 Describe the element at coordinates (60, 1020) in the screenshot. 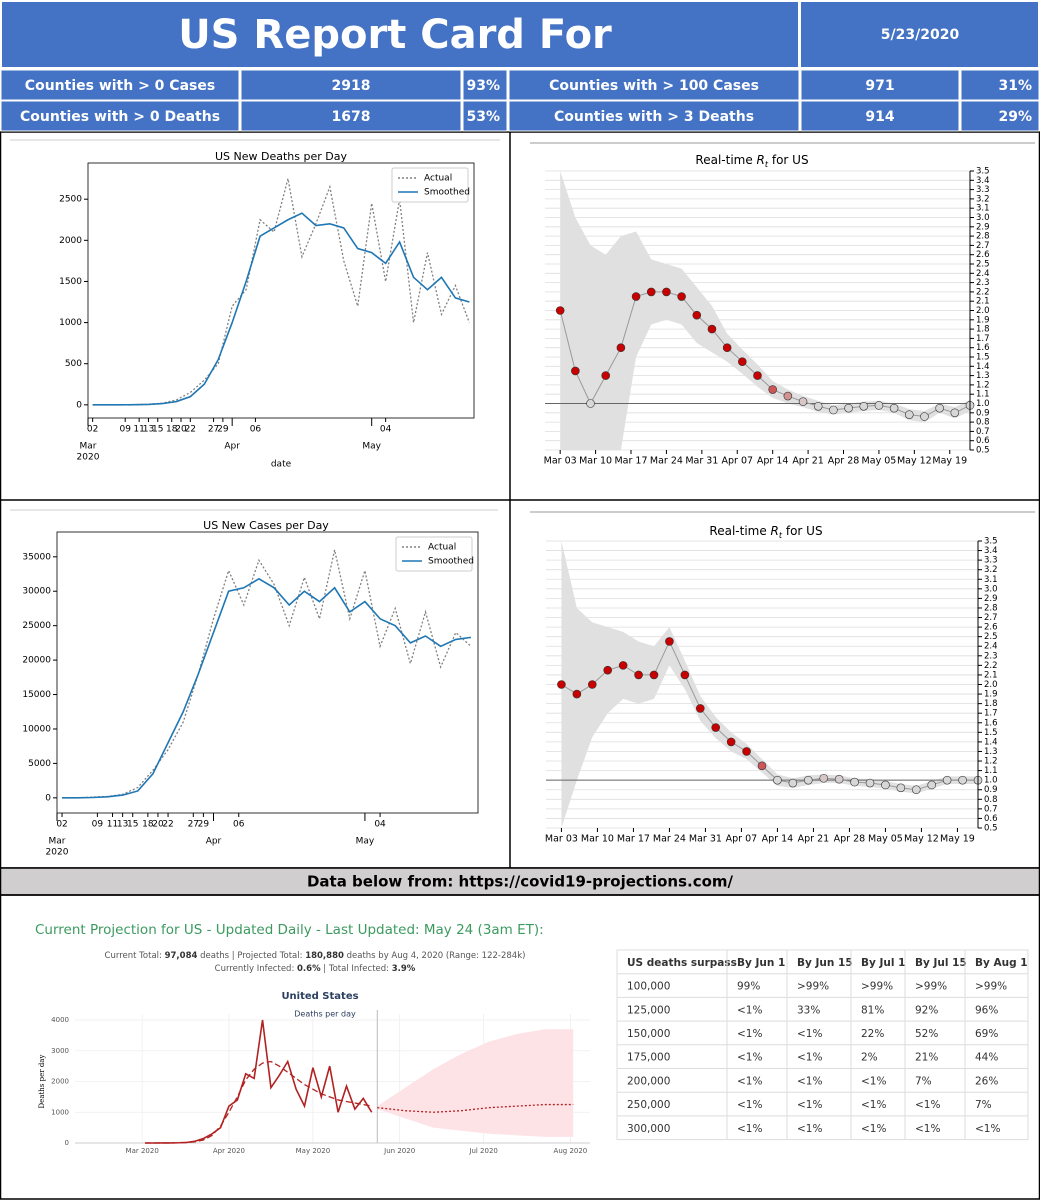

I see `y-tick-label: 4000` at that location.